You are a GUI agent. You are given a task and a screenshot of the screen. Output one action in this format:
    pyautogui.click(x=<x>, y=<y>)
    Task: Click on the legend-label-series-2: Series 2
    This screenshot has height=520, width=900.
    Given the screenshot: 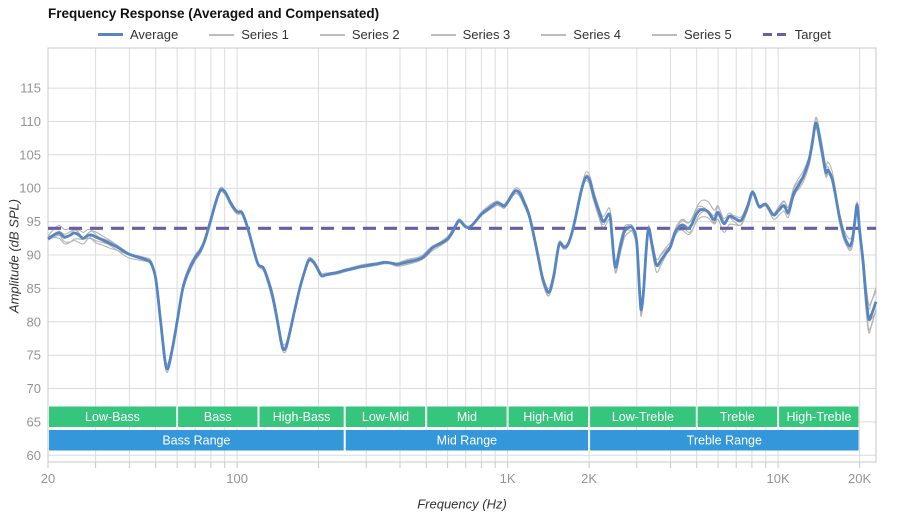 What is the action you would take?
    pyautogui.click(x=375, y=34)
    